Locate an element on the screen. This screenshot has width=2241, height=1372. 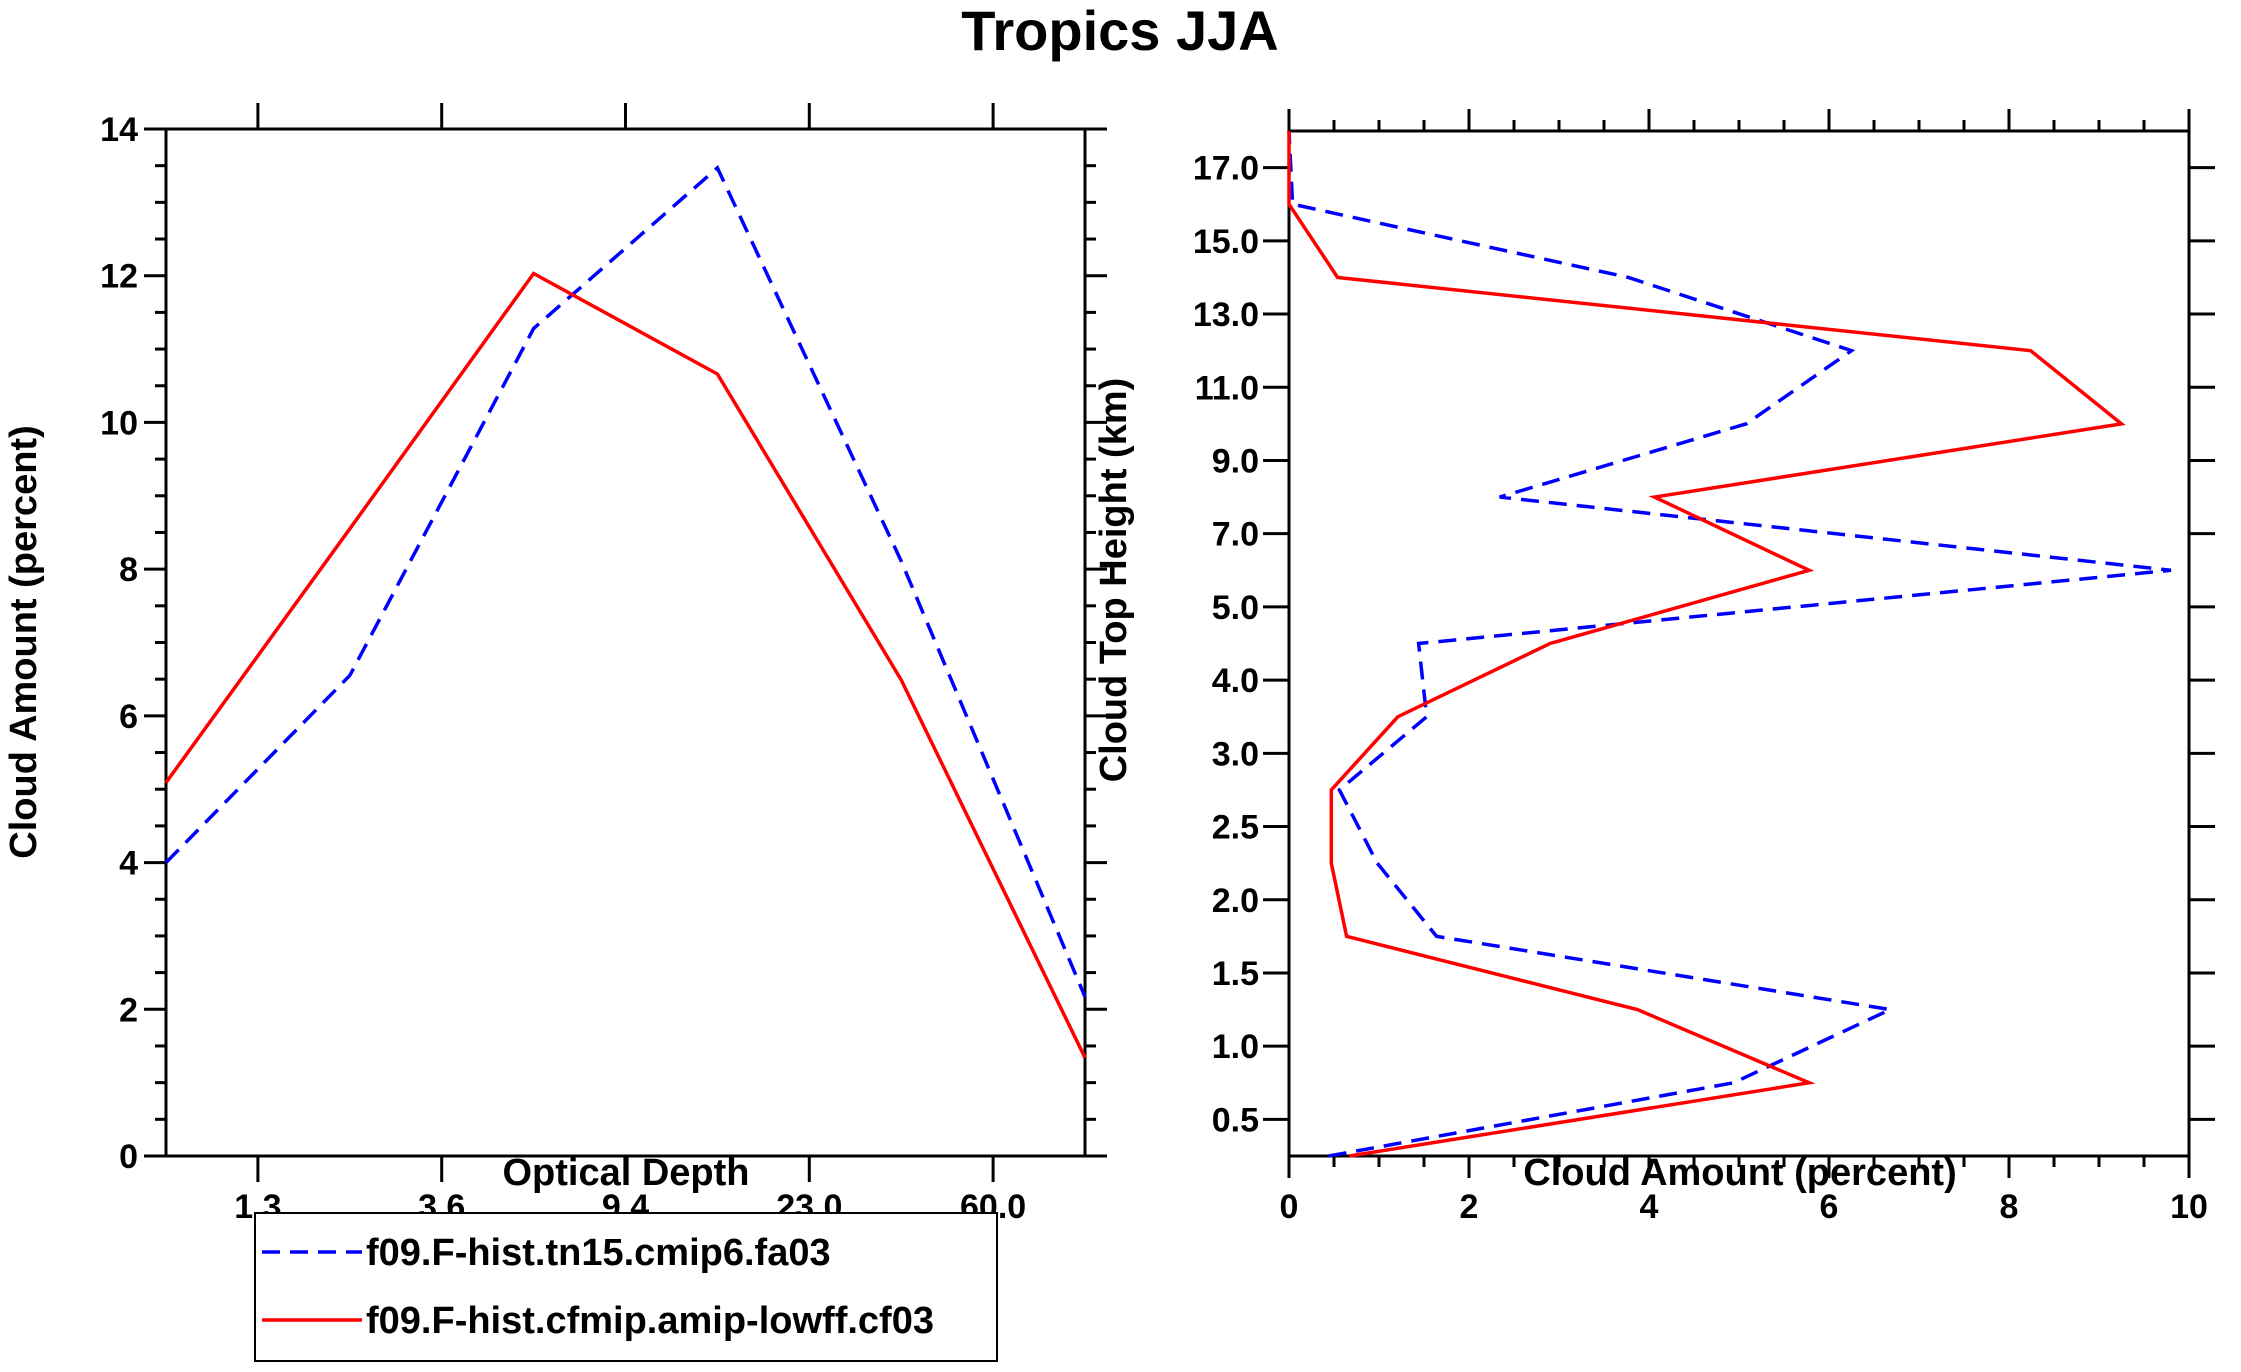
x-tick-label: 10 is located at coordinates (2189, 1207).